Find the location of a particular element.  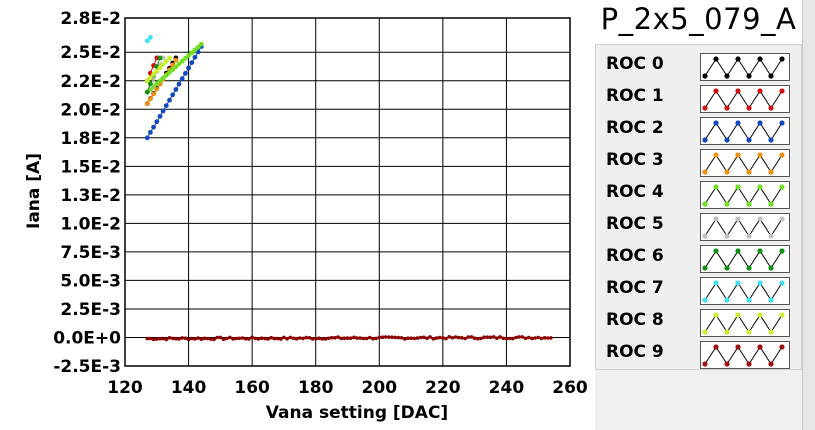

y-tick-label: 2.0E-2 is located at coordinates (90, 110).